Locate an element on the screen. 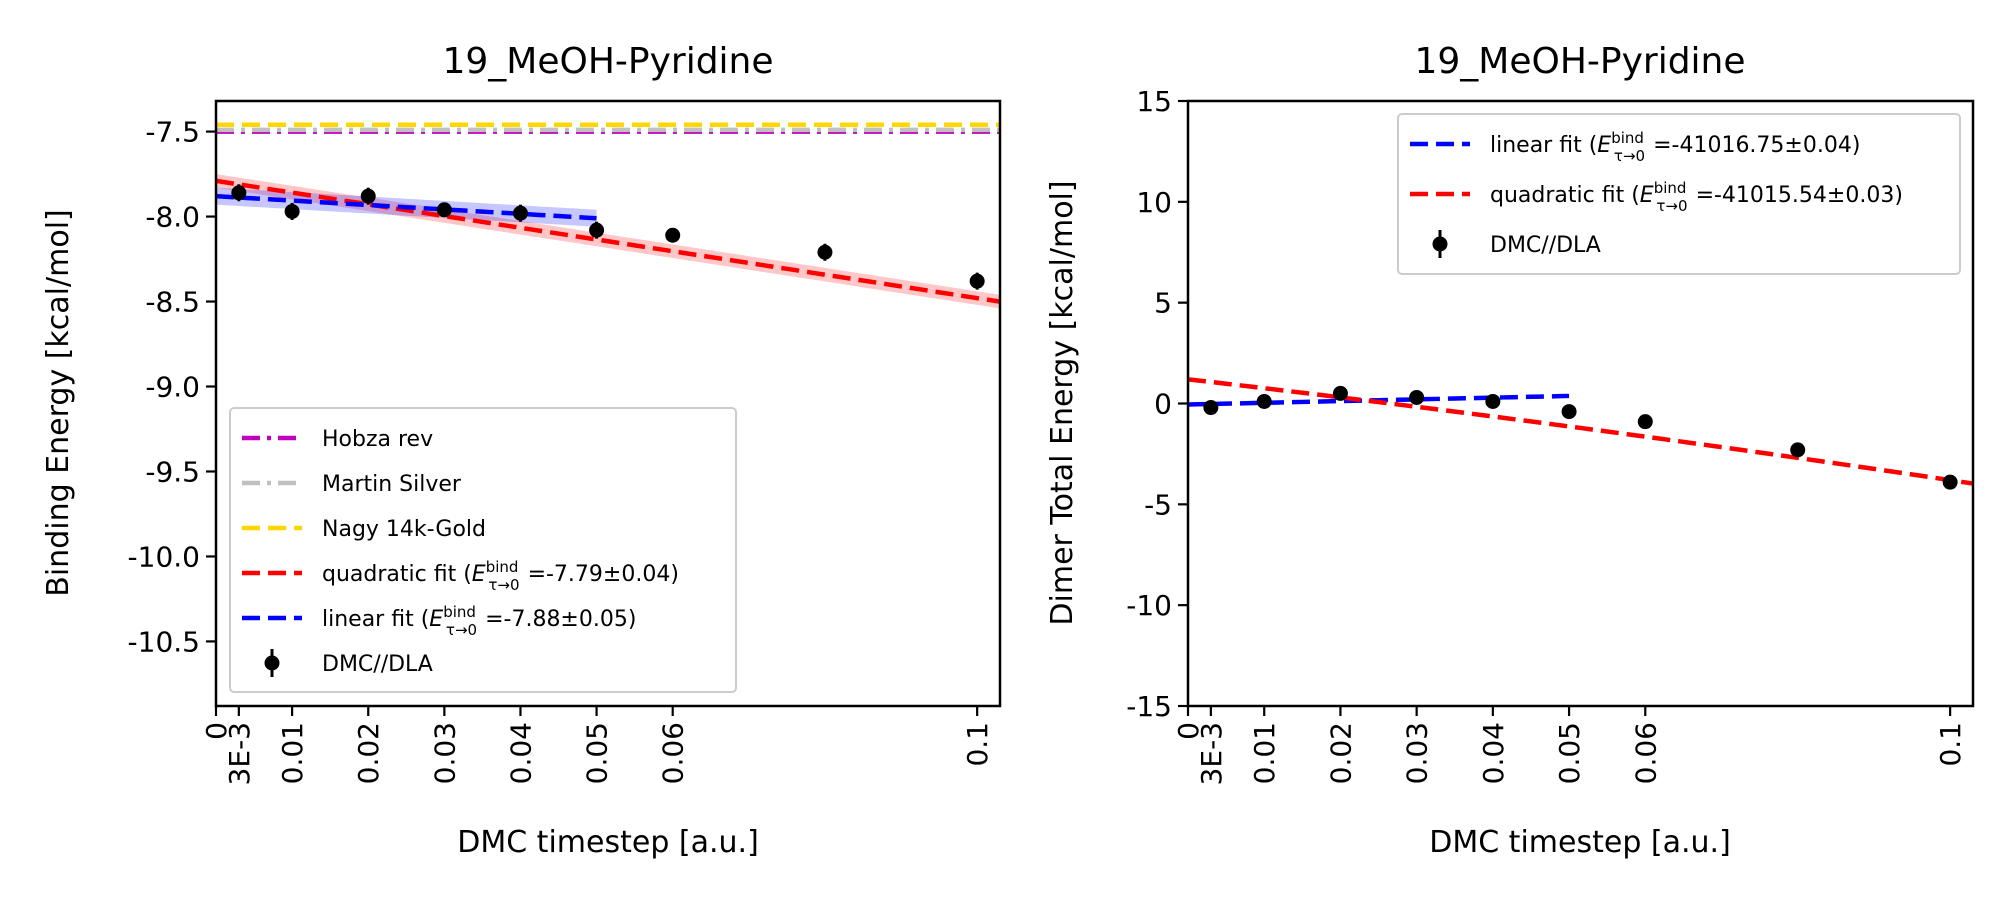  left-x-axis-label: DMC timestep [a.u.] is located at coordinates (608, 842).